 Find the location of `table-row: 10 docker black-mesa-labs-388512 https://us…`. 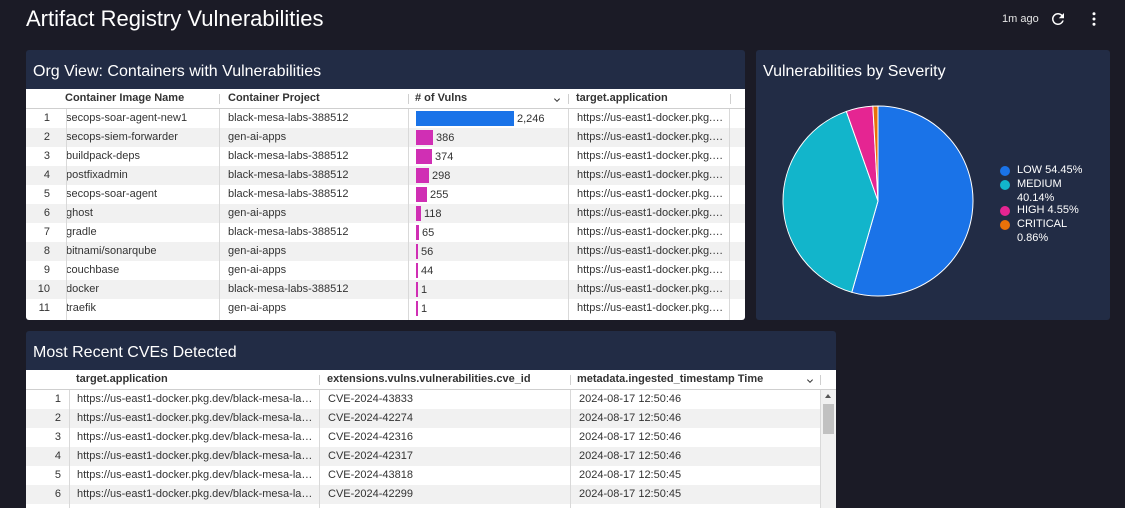

table-row: 10 docker black-mesa-labs-388512 https://us… is located at coordinates (385, 289).